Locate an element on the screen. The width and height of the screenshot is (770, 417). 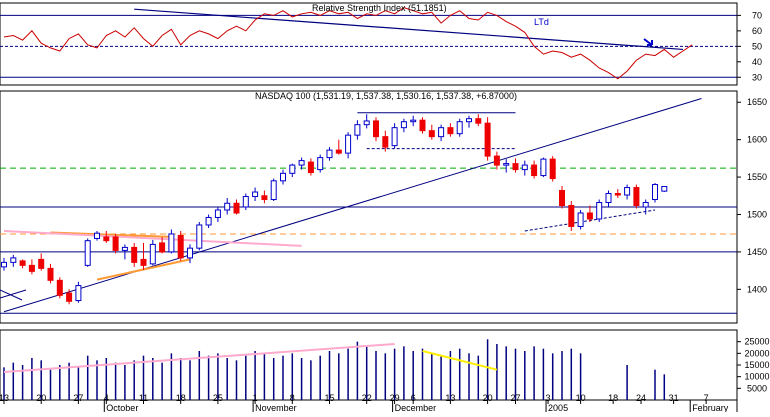
volume-y-tick-label: 15000 is located at coordinates (756, 365).